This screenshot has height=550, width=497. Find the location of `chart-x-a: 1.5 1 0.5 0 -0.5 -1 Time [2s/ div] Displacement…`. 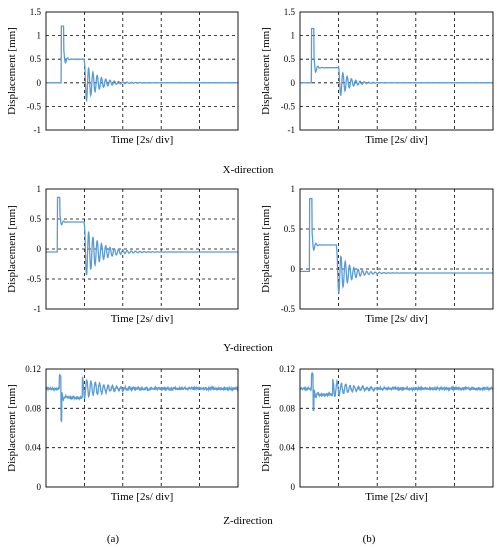

chart-x-a: 1.5 1 0.5 0 -0.5 -1 Time [2s/ div] Displacement… is located at coordinates (122, 76).